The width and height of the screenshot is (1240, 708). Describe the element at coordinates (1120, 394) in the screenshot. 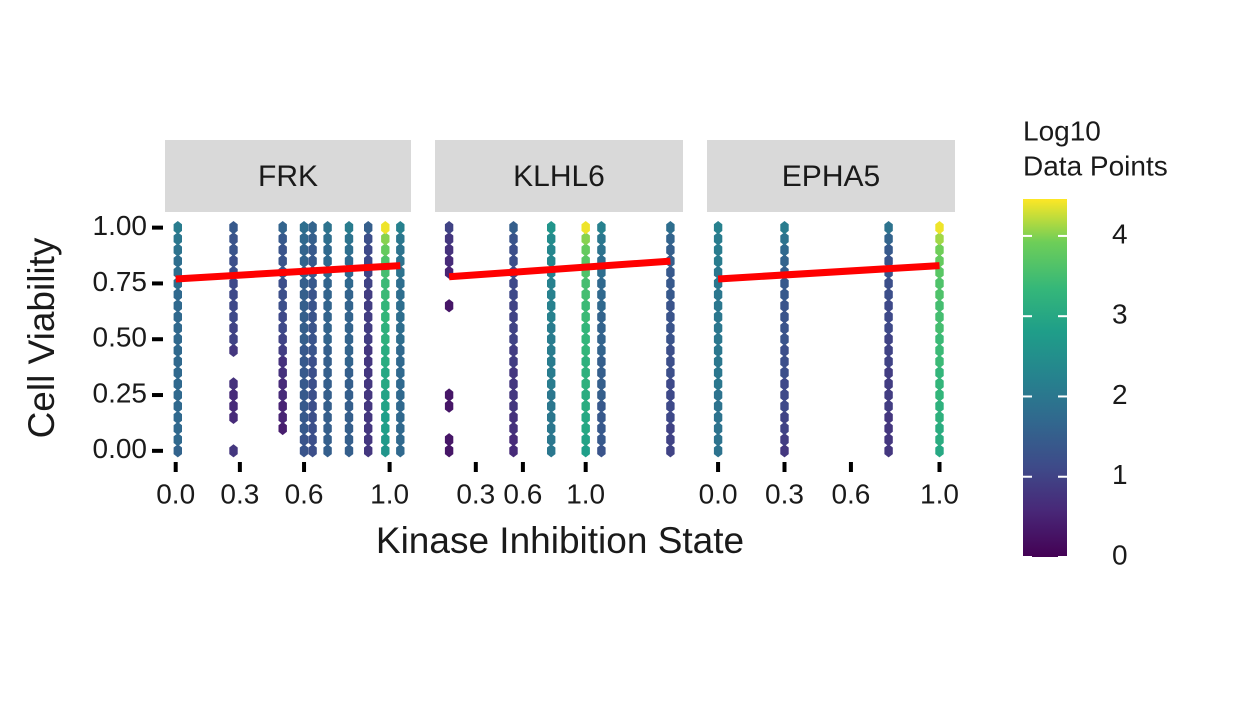

I see `colorbar-label: 2` at that location.